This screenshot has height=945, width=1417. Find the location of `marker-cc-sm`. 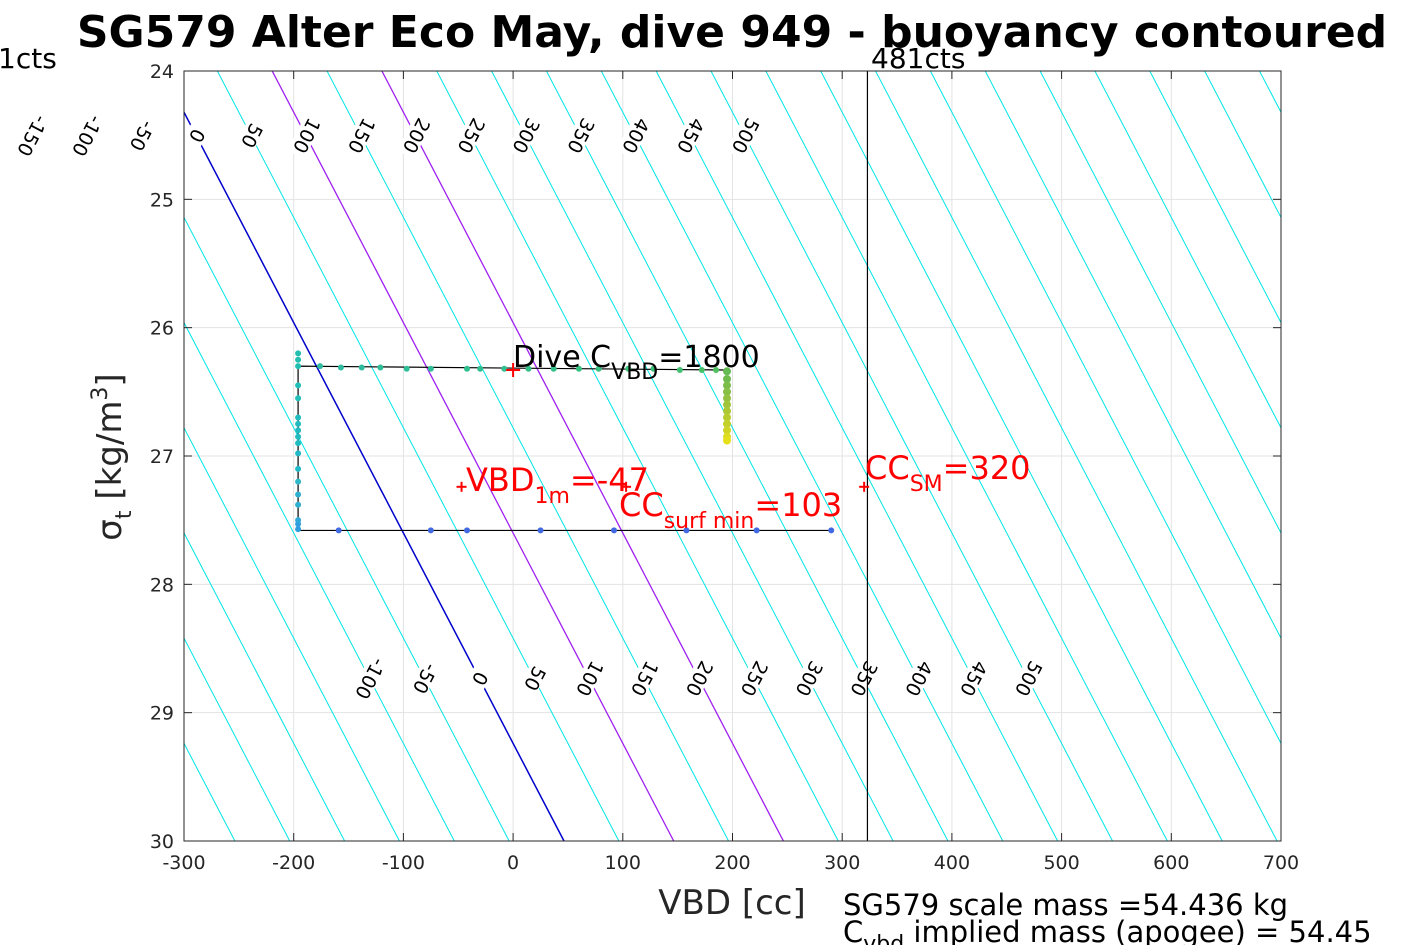

marker-cc-sm is located at coordinates (864, 486).